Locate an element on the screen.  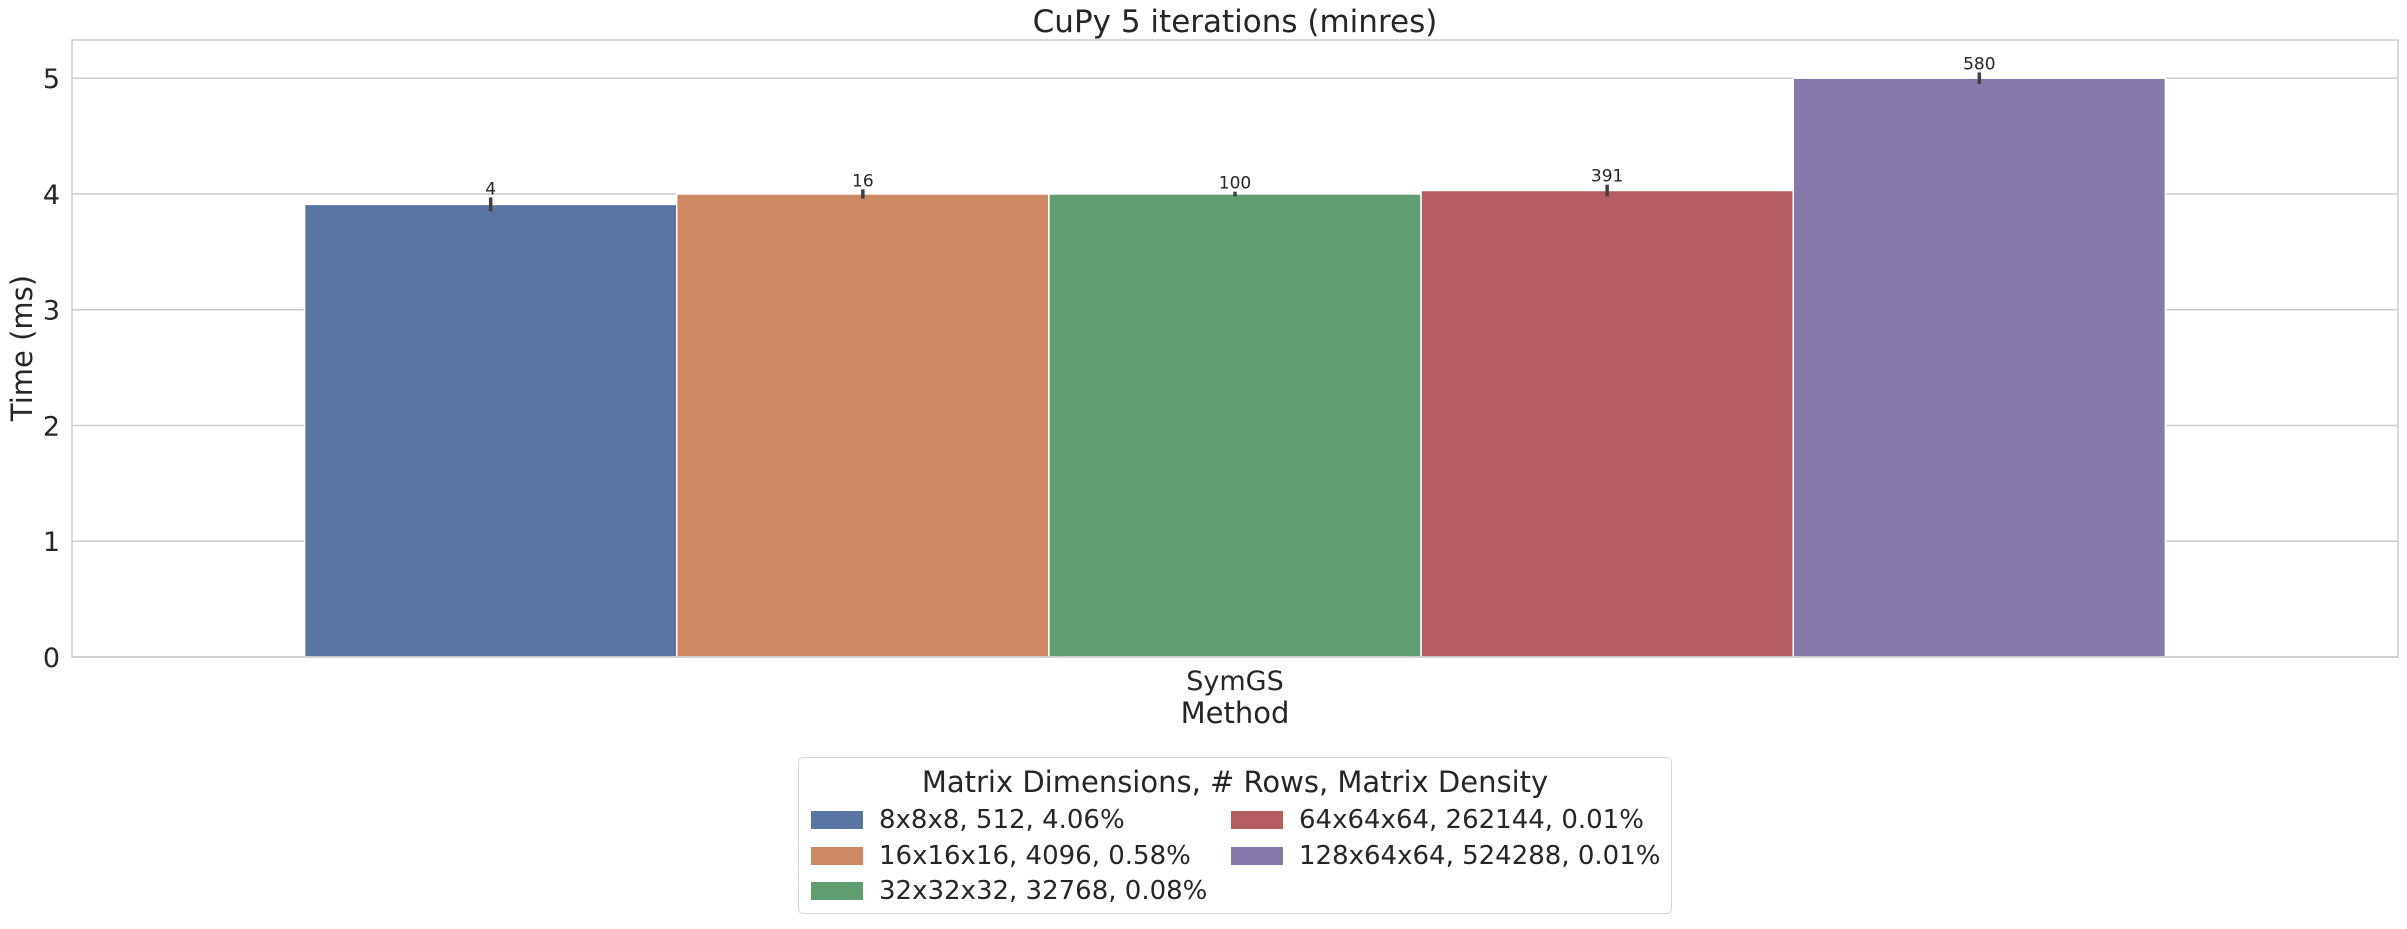
errorbar-layer is located at coordinates (1235, 142).